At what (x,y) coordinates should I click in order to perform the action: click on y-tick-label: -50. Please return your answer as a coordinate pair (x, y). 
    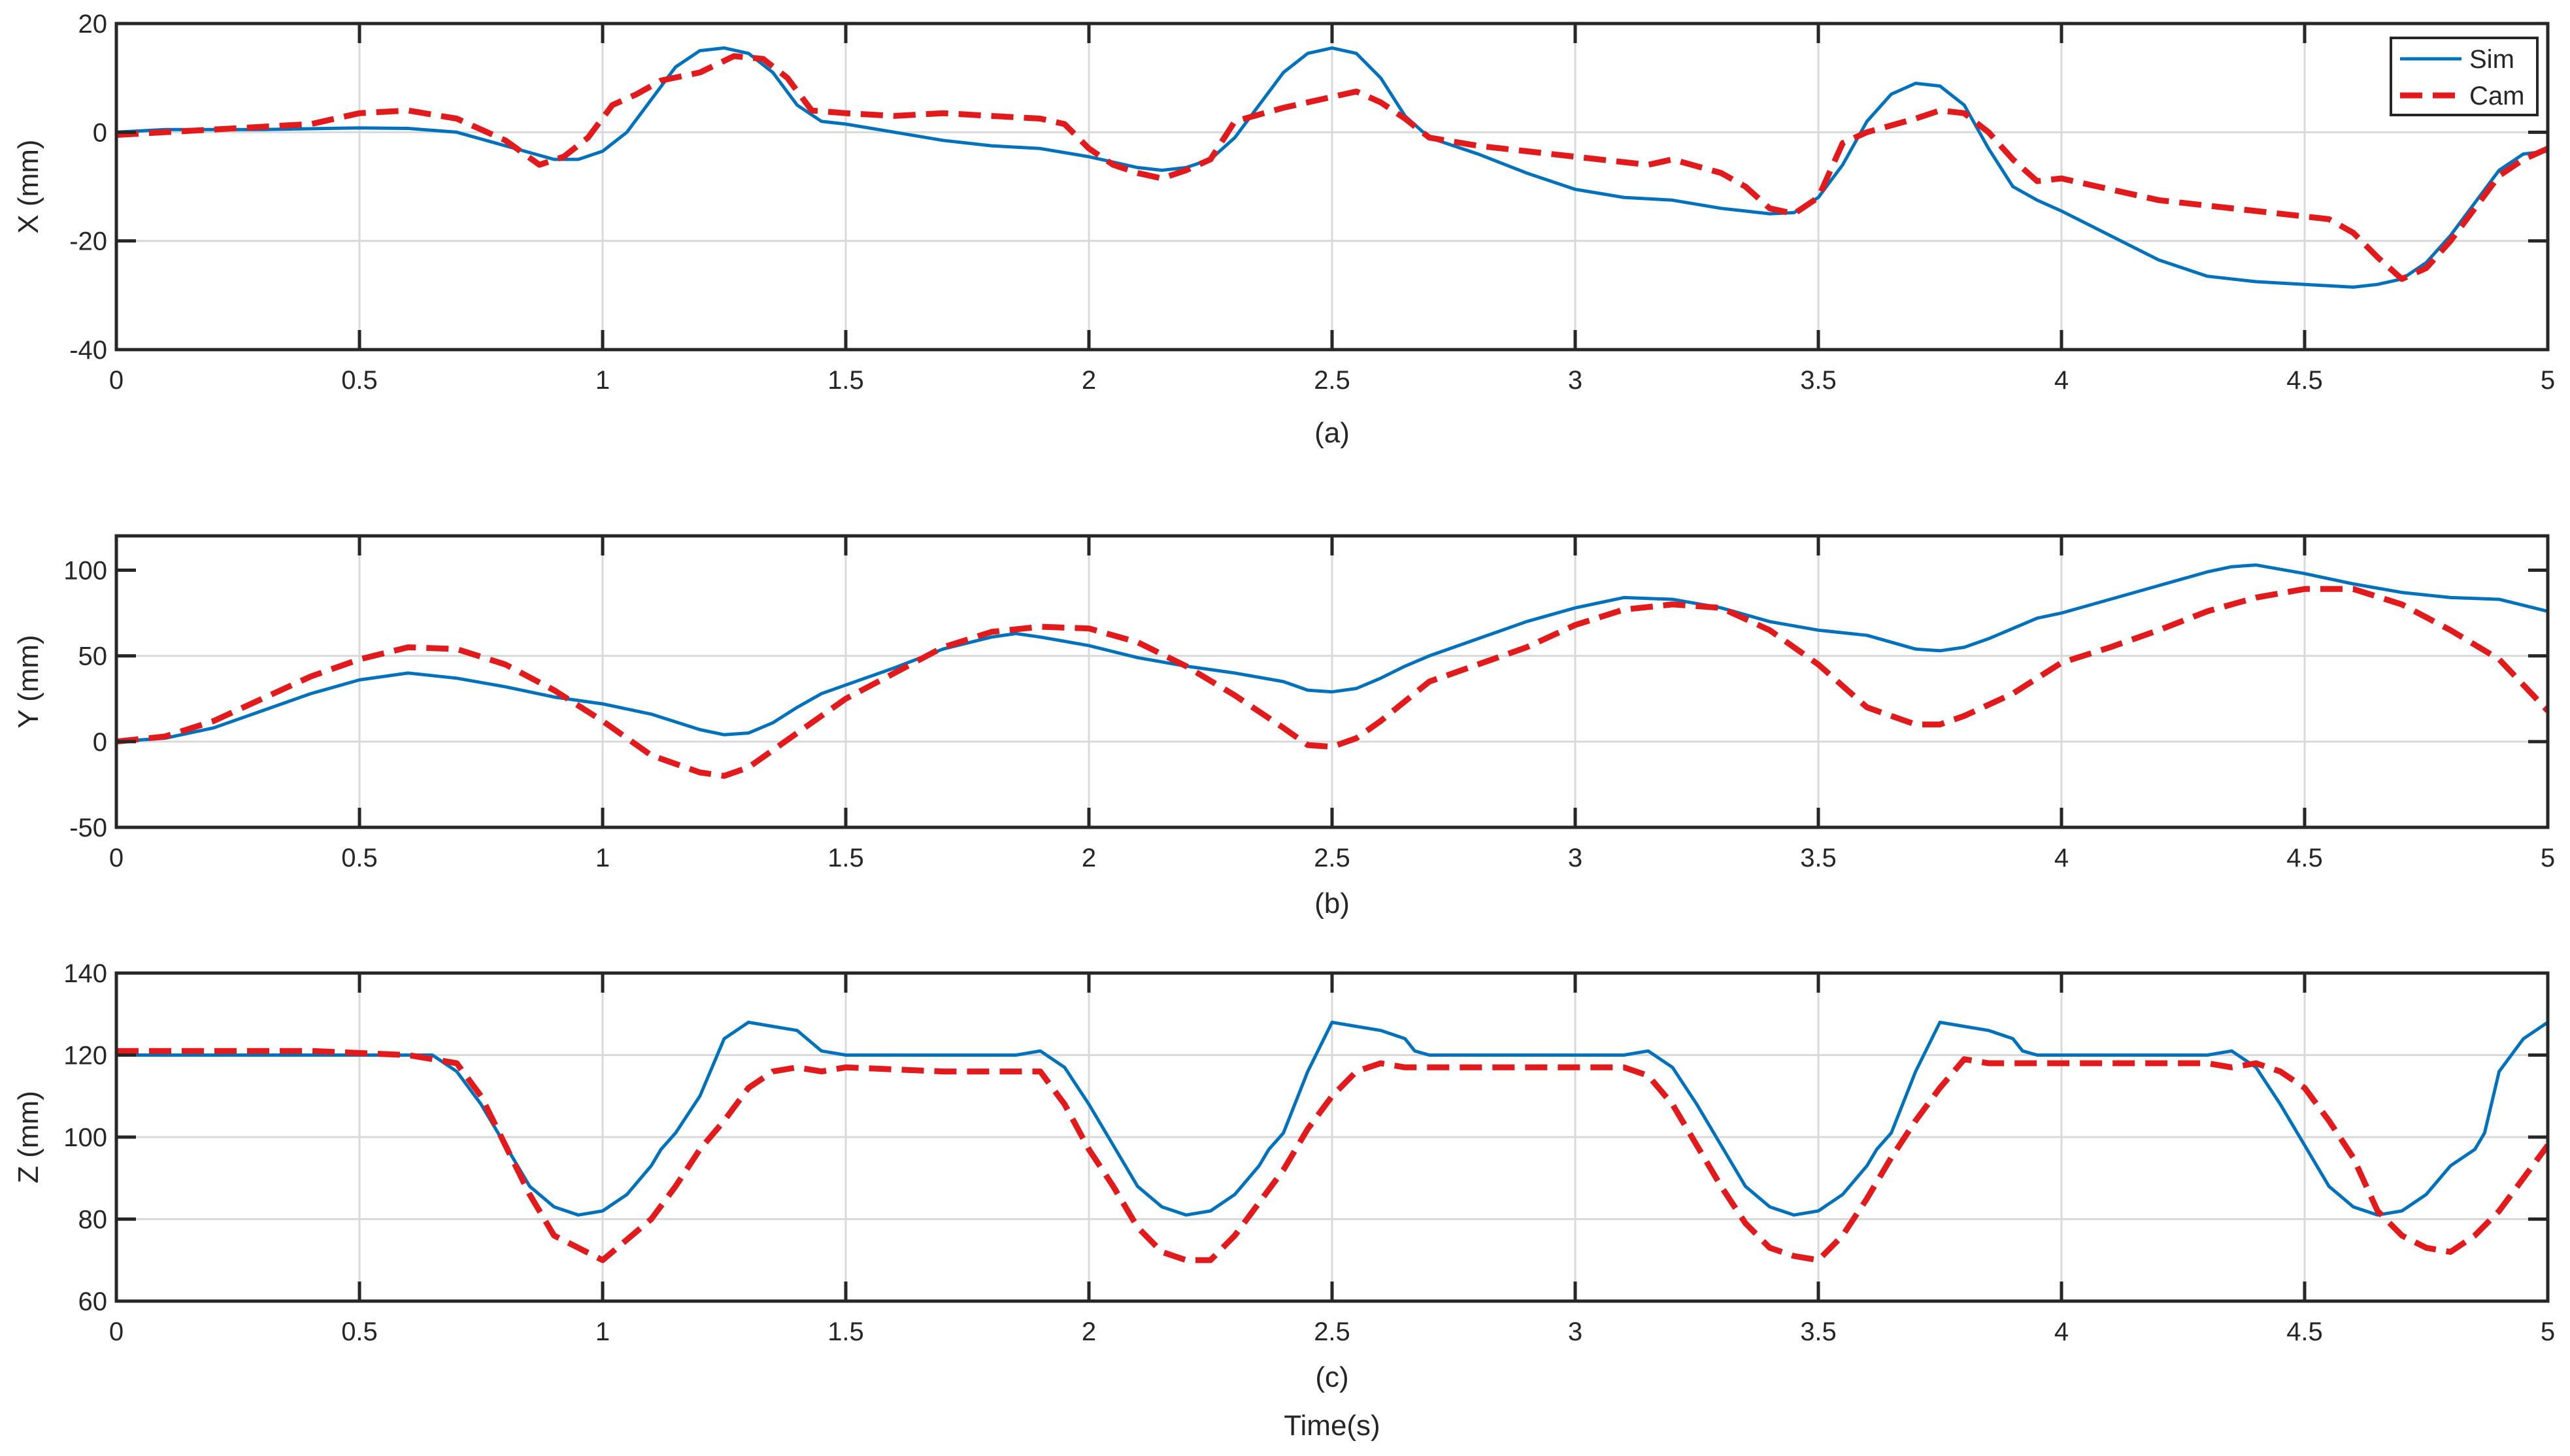
    Looking at the image, I should click on (88, 828).